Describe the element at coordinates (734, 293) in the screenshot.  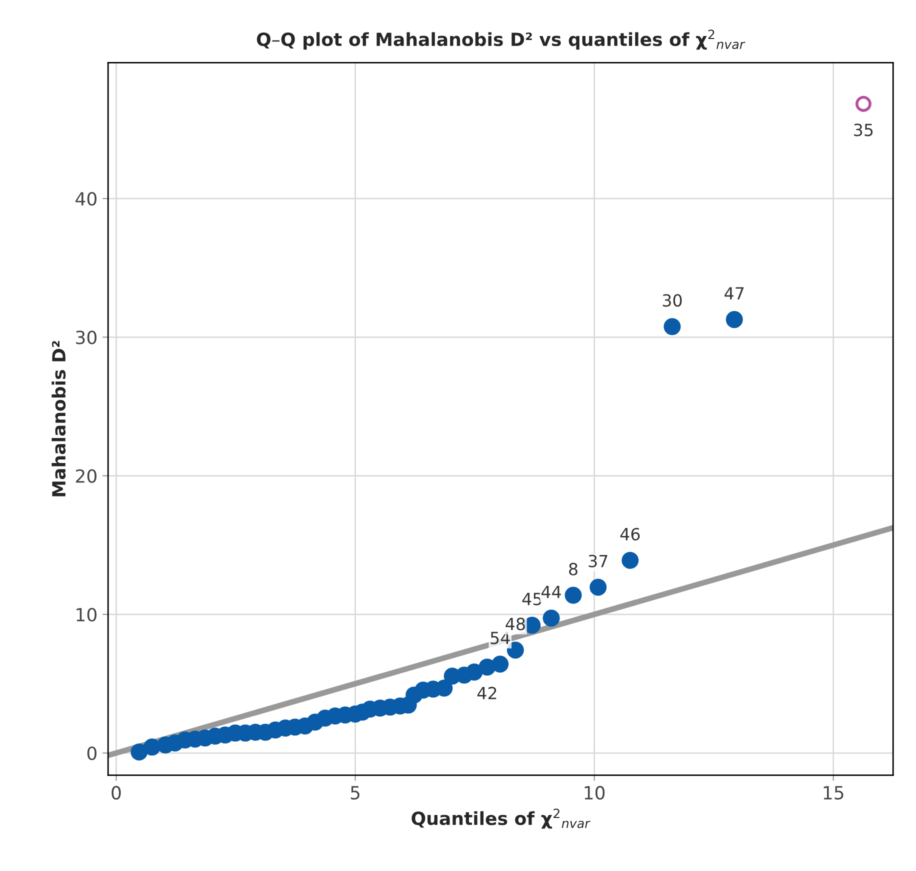
I see `annotation: 47` at that location.